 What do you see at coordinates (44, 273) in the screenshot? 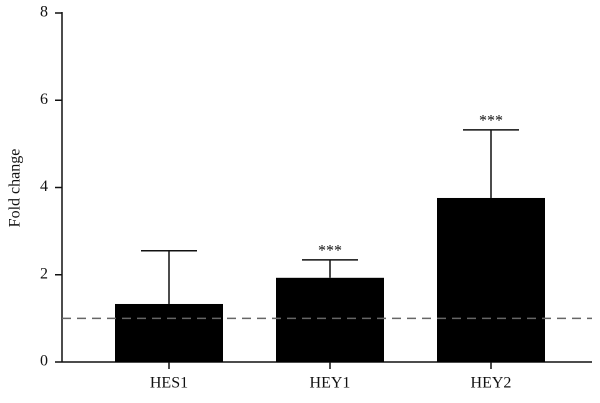
I see `y-tick-label: 2` at bounding box center [44, 273].